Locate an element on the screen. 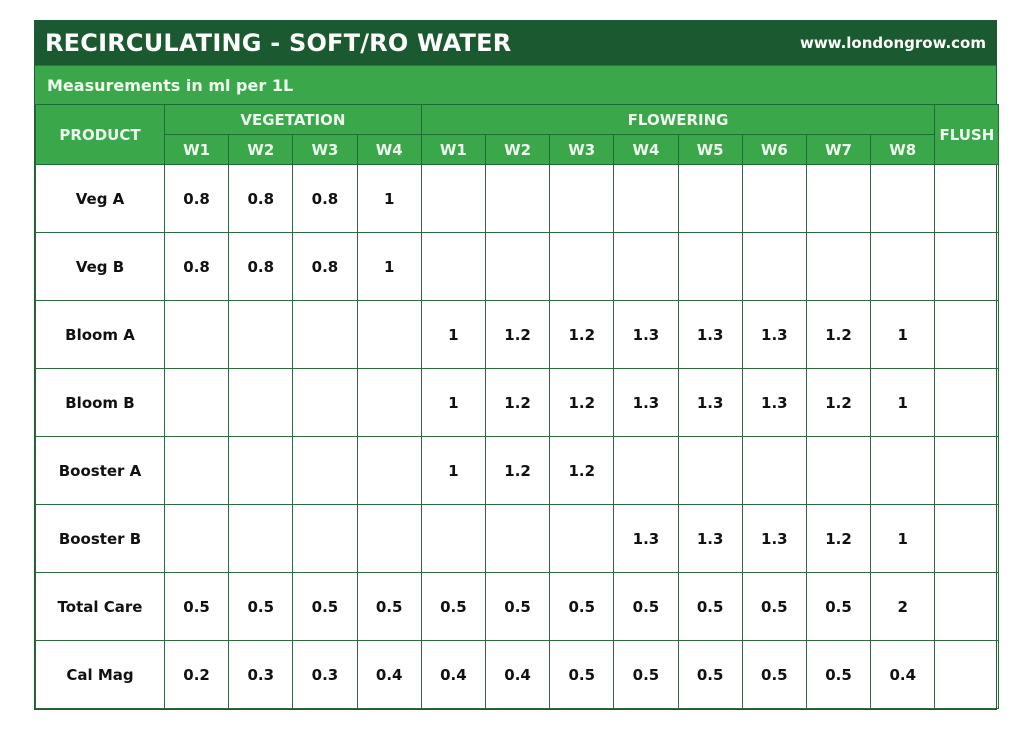 The height and width of the screenshot is (732, 1024). veg-week-header: W4 is located at coordinates (389, 149).